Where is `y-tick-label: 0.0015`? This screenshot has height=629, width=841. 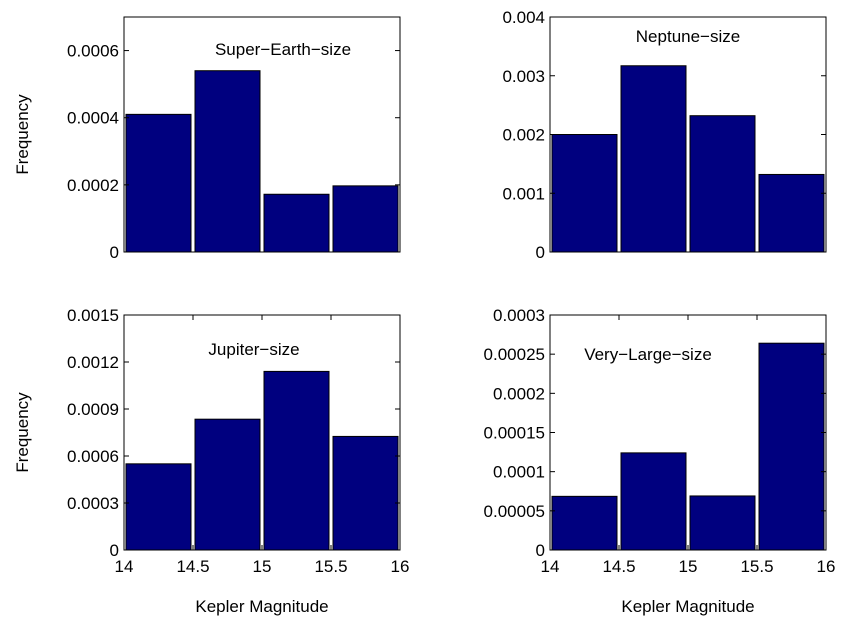 y-tick-label: 0.0015 is located at coordinates (93, 315).